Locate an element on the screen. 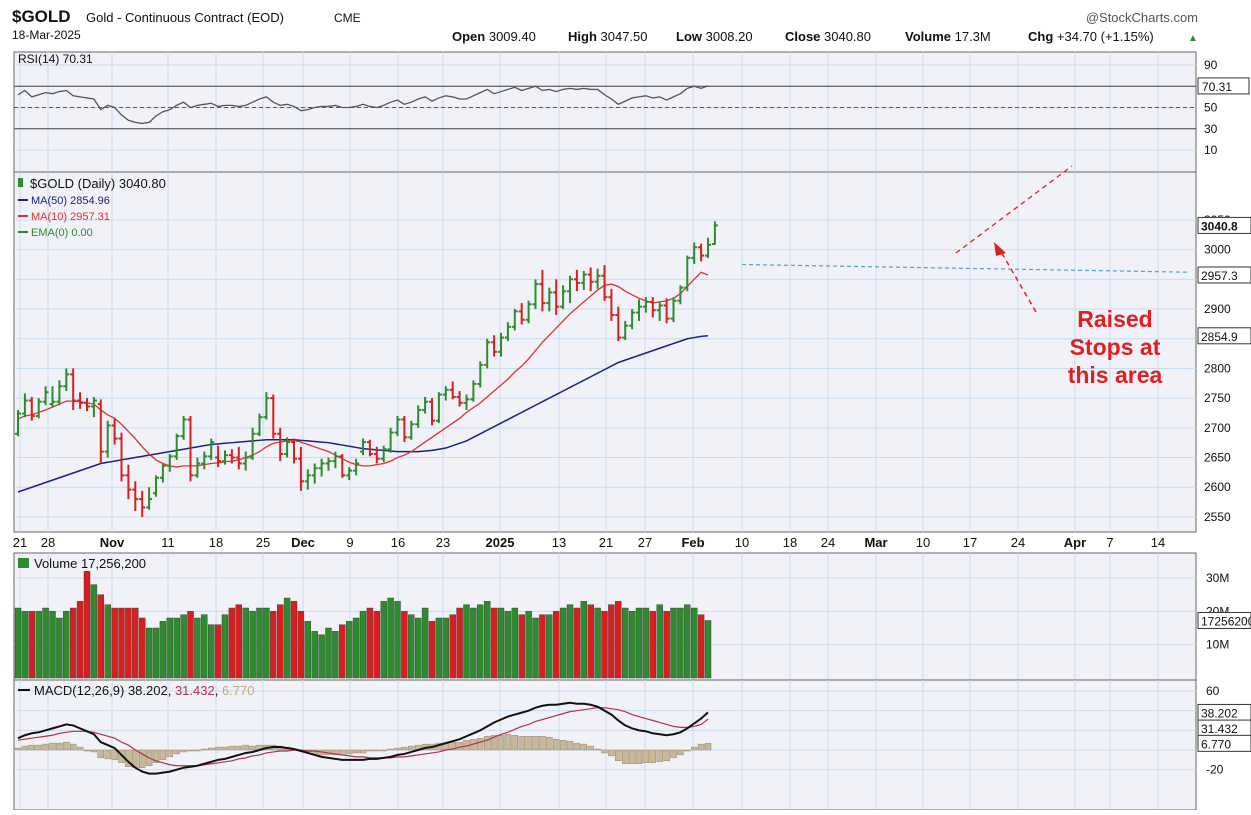  volume-current-tag: 17256200 is located at coordinates (1226, 621).